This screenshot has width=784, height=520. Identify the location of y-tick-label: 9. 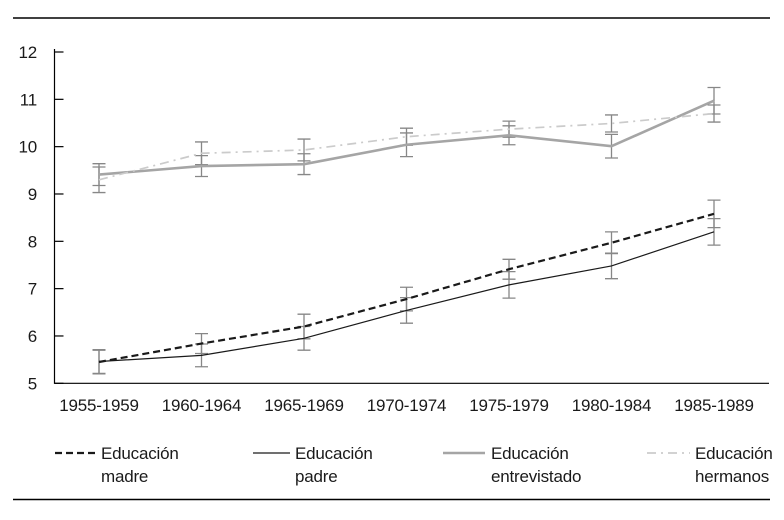
(32, 194).